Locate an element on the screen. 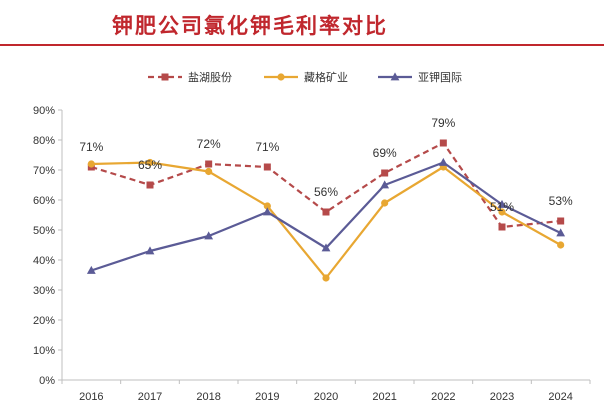 This screenshot has width=604, height=415. legend-item-0: 盐湖股份 is located at coordinates (190, 77).